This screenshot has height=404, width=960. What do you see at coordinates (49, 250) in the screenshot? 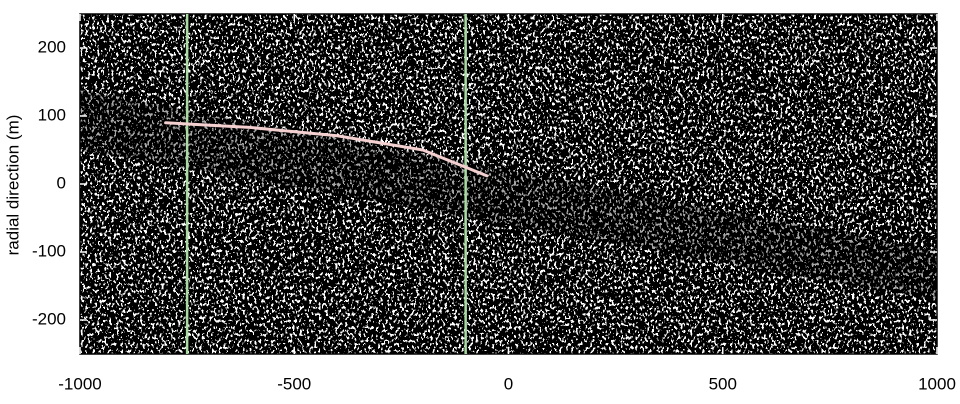
I see `y-tick-label: -100` at bounding box center [49, 250].